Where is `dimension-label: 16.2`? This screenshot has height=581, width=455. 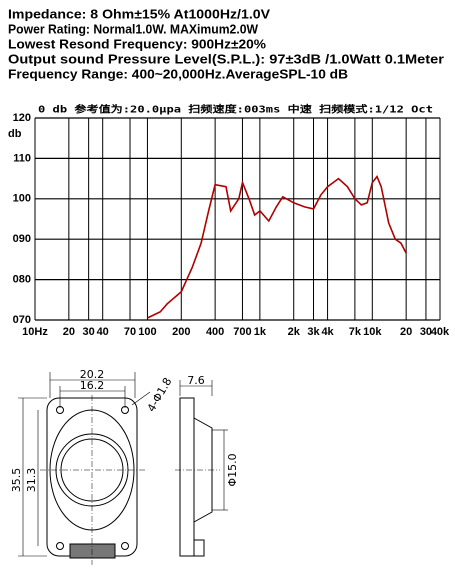 dimension-label: 16.2 is located at coordinates (92, 385).